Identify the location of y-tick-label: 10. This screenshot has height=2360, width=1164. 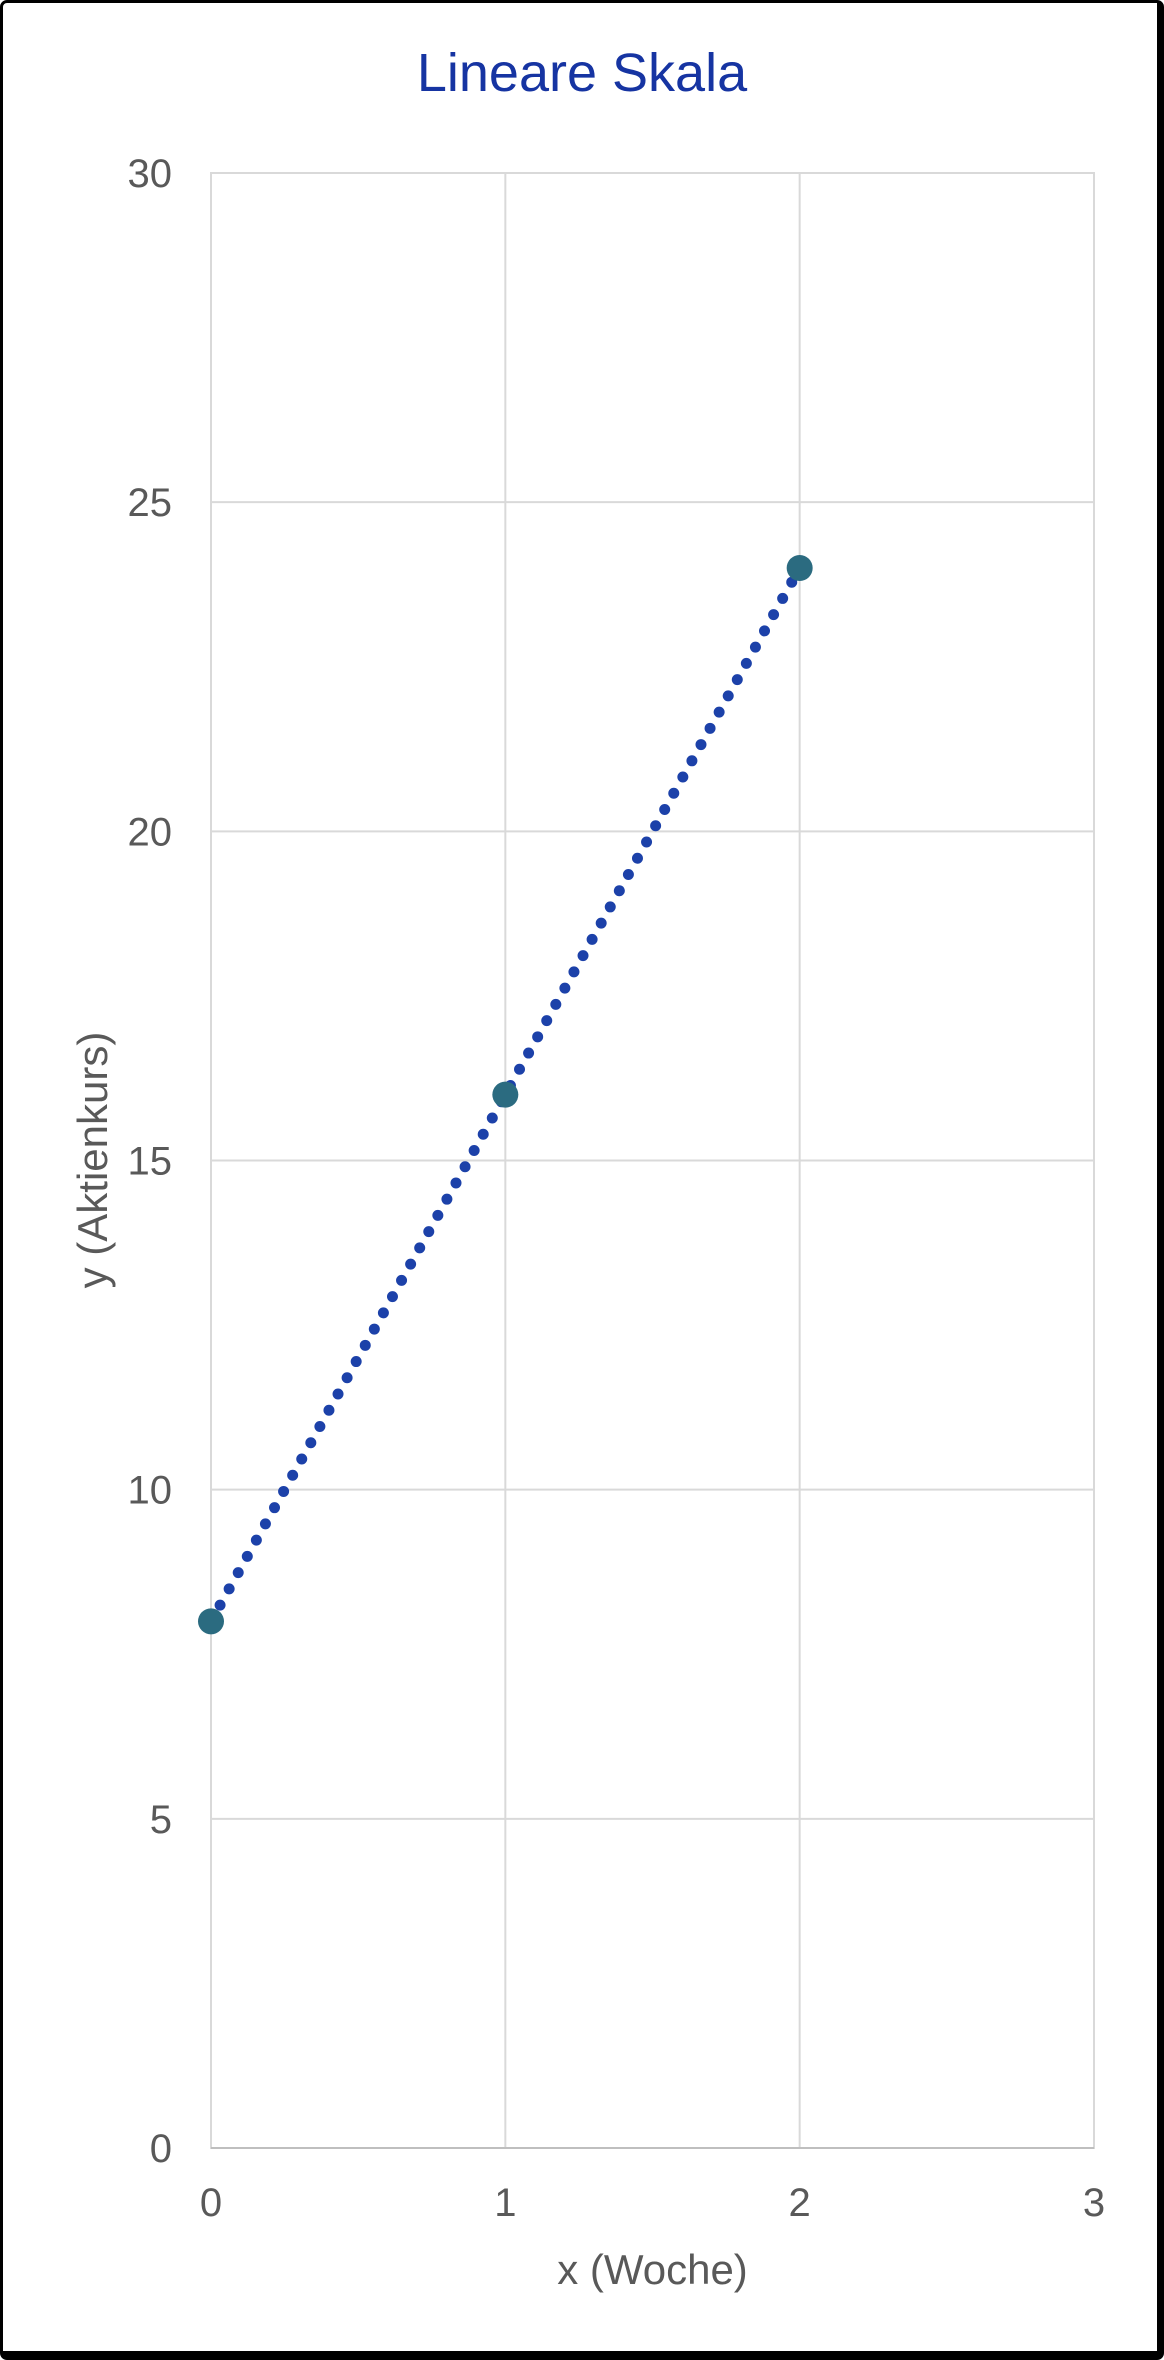
(150, 1491).